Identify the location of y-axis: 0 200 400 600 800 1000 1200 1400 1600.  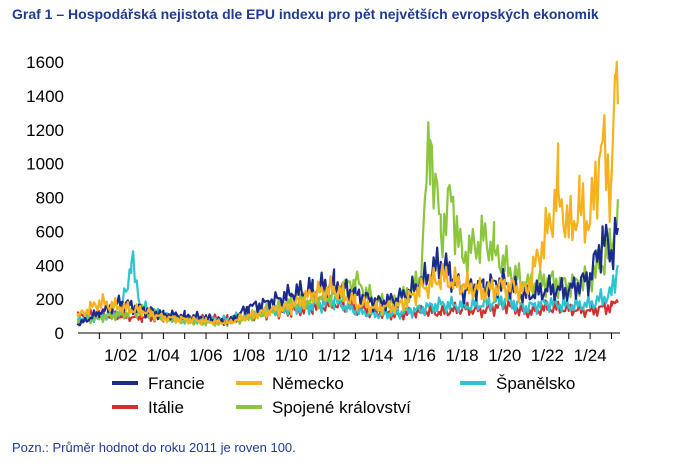
(45, 198).